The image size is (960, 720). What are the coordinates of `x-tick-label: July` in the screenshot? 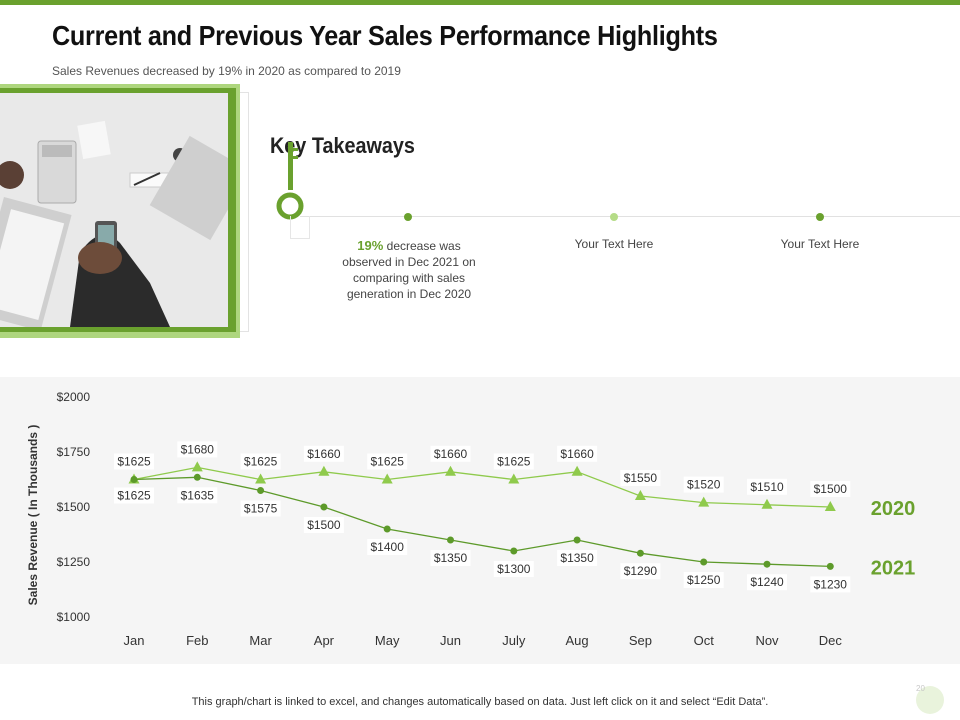 It's located at (514, 640).